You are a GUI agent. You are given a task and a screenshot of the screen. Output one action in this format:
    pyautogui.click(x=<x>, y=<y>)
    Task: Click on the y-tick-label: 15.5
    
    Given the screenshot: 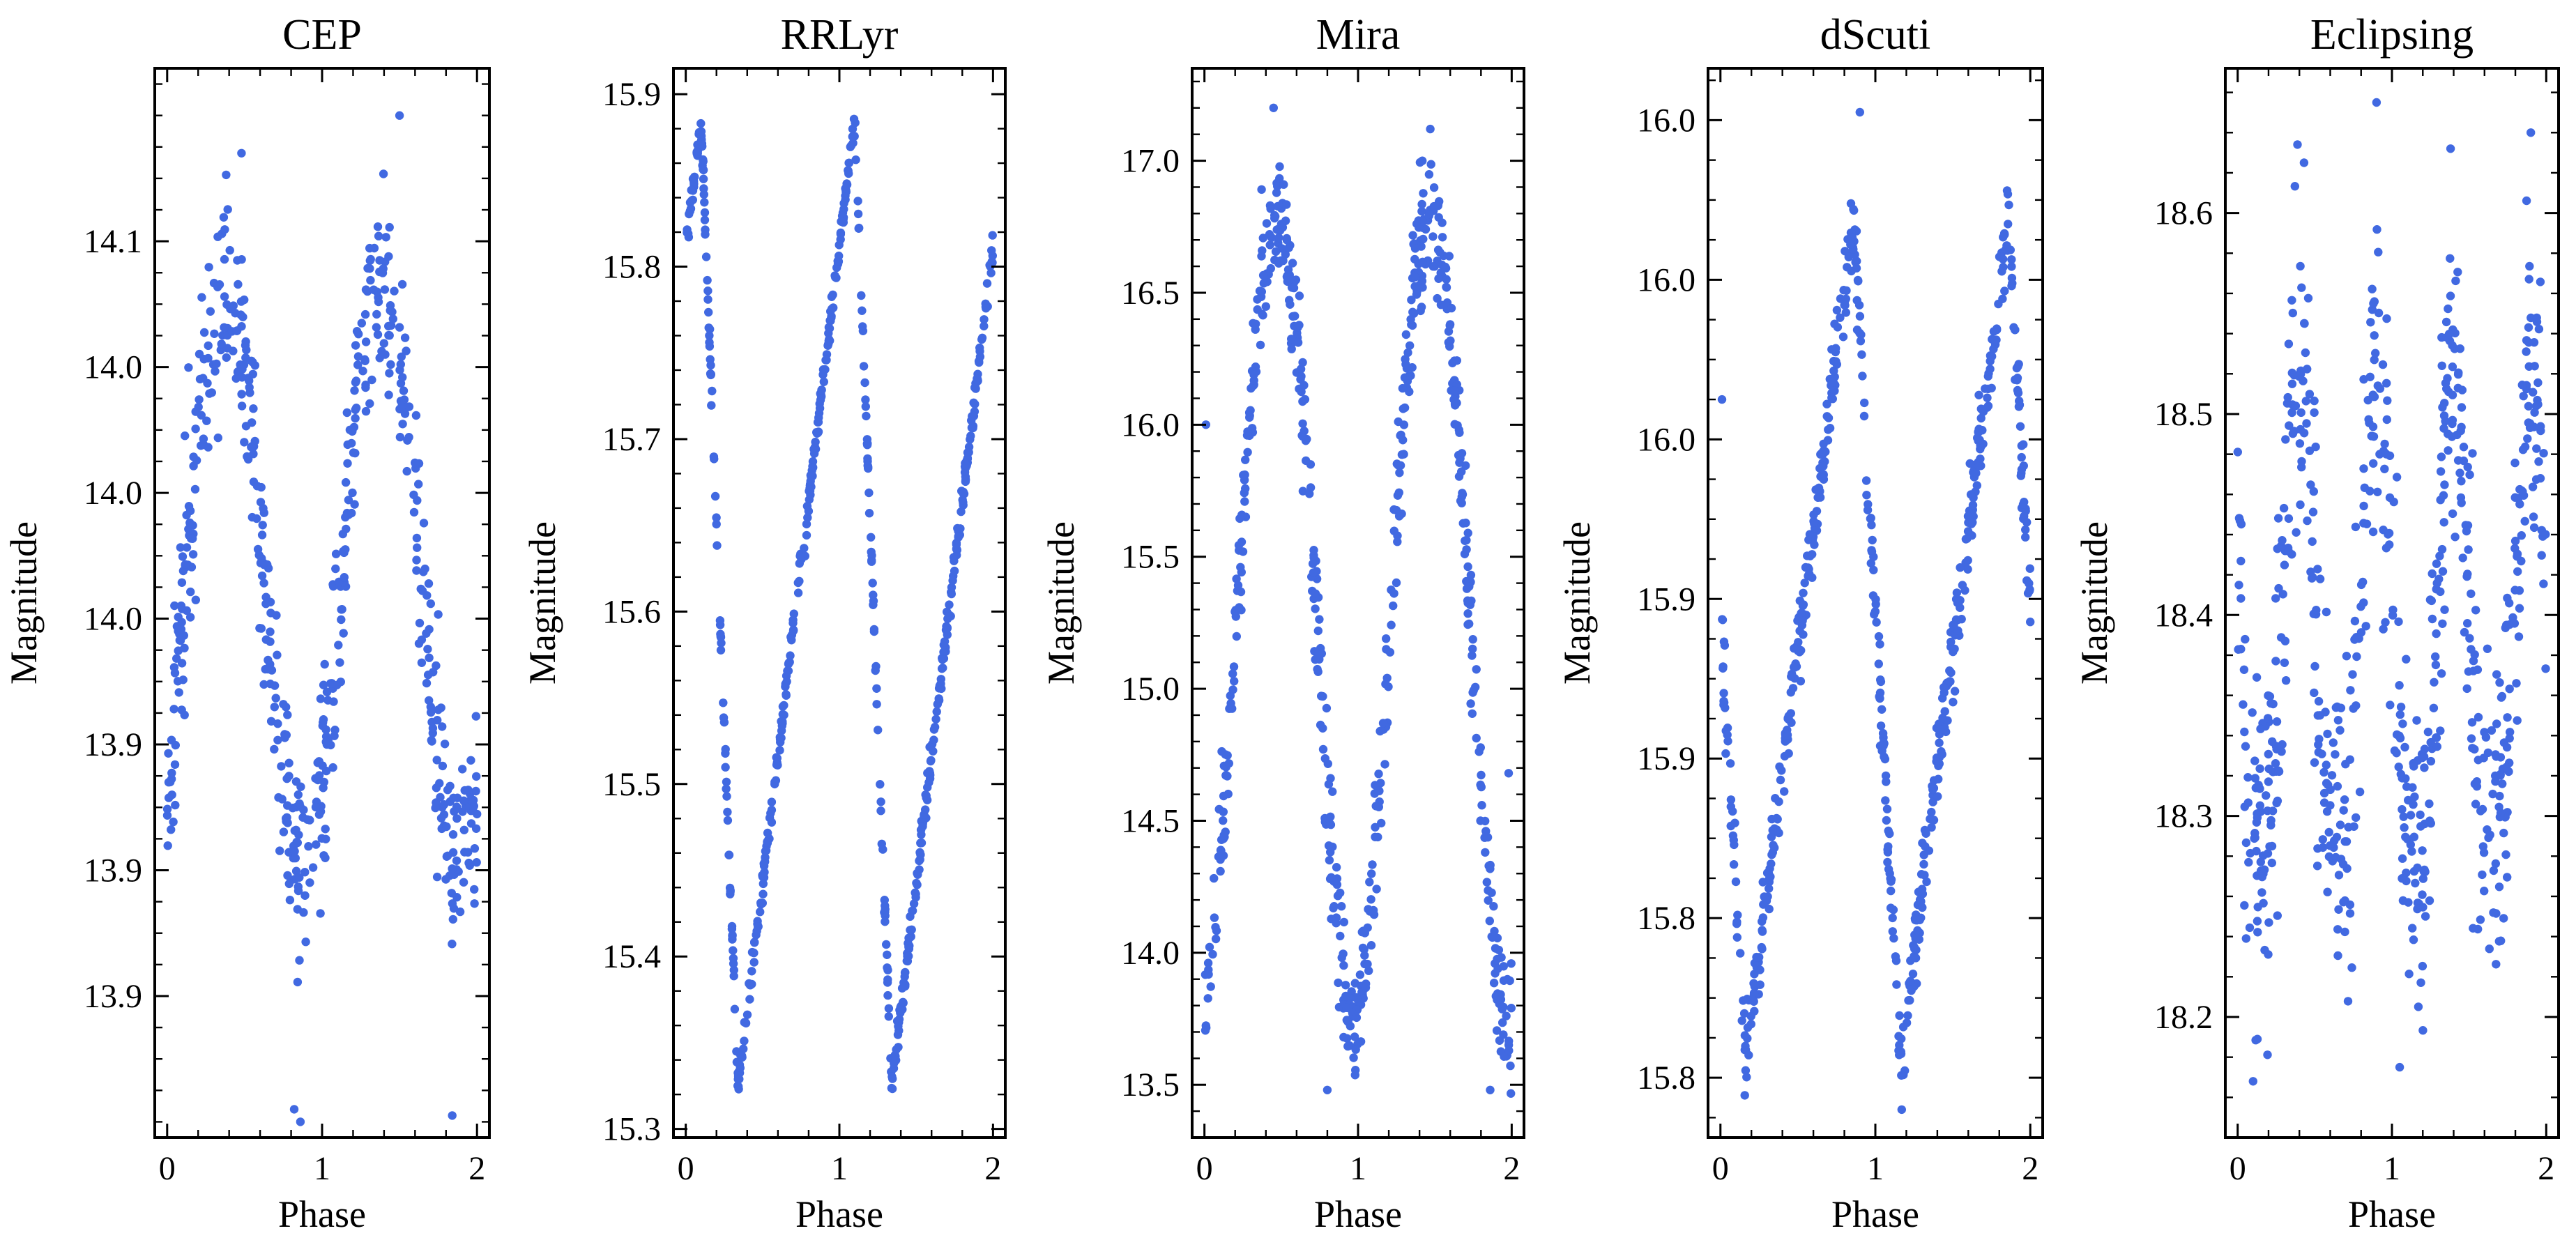 What is the action you would take?
    pyautogui.click(x=631, y=784)
    